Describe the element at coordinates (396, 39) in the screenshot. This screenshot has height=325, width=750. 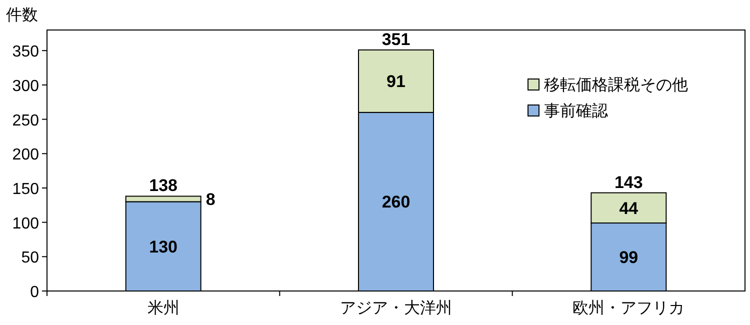
I see `total-label: 351` at that location.